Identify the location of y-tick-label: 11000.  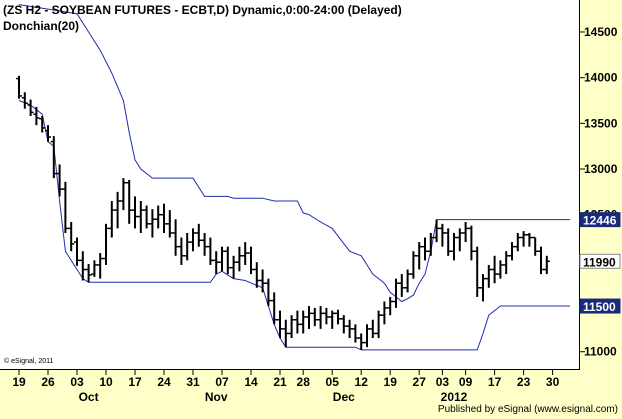
(600, 352).